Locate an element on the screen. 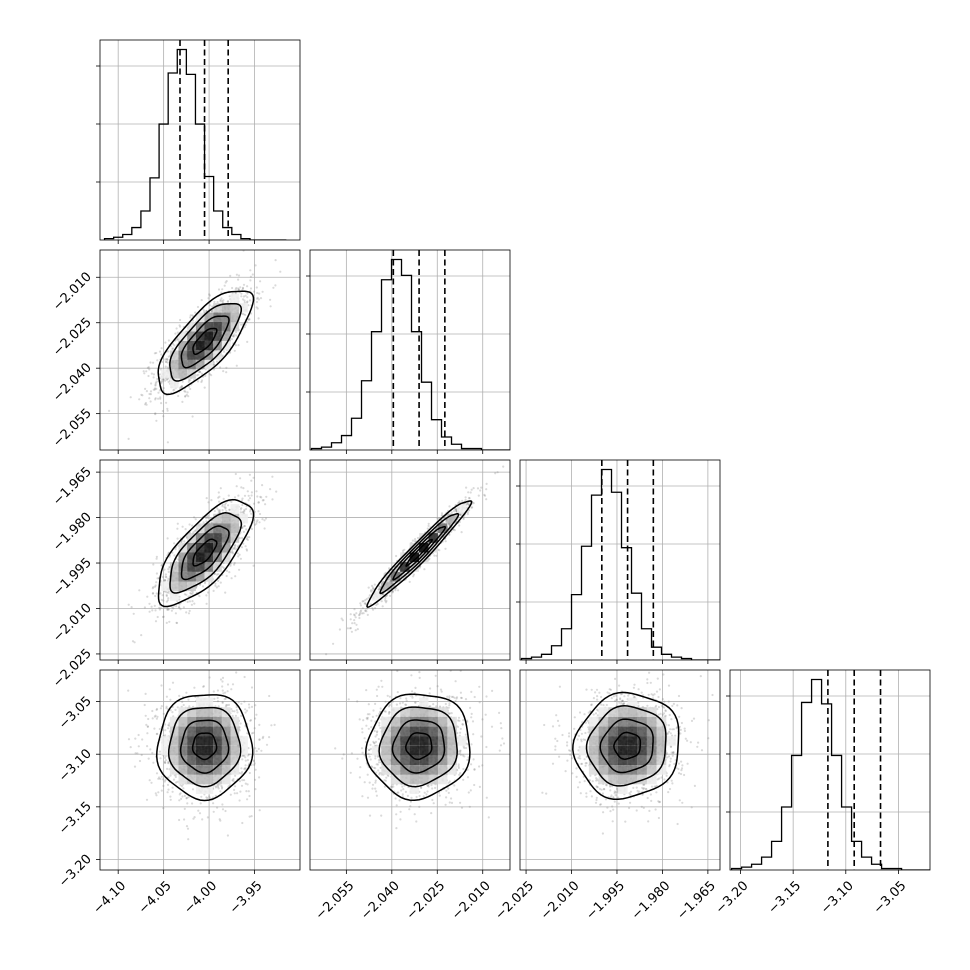 Image resolution: width=970 pixels, height=970 pixels. y-tick-label: −1.980 is located at coordinates (72, 532).